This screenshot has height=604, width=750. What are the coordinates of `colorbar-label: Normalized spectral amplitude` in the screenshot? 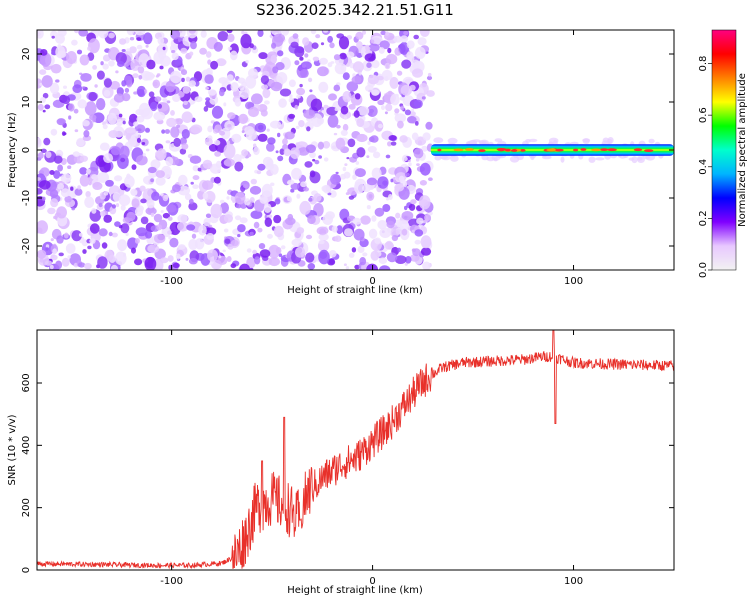 It's located at (742, 150).